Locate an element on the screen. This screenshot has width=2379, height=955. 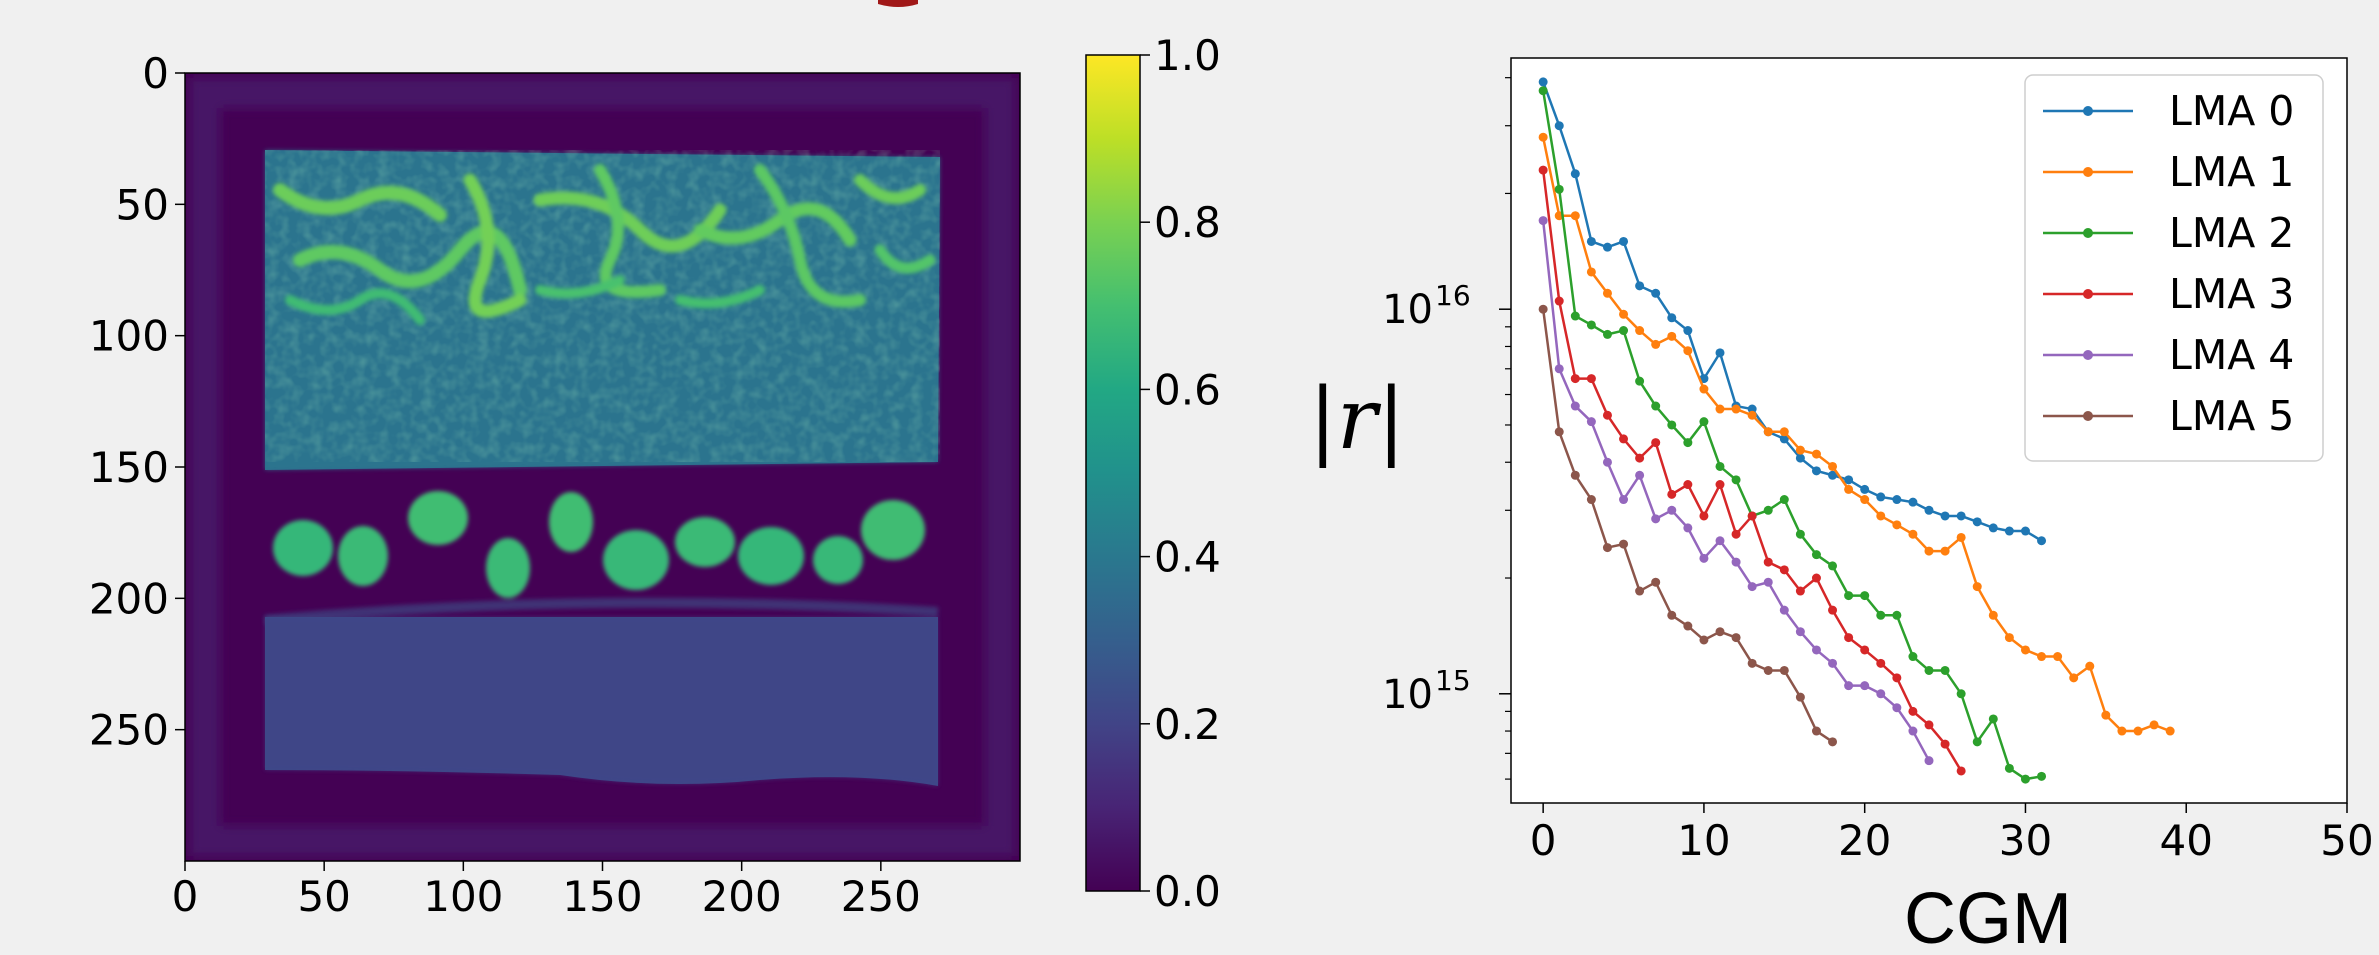
legend-label: LMA 1 is located at coordinates (2231, 172).